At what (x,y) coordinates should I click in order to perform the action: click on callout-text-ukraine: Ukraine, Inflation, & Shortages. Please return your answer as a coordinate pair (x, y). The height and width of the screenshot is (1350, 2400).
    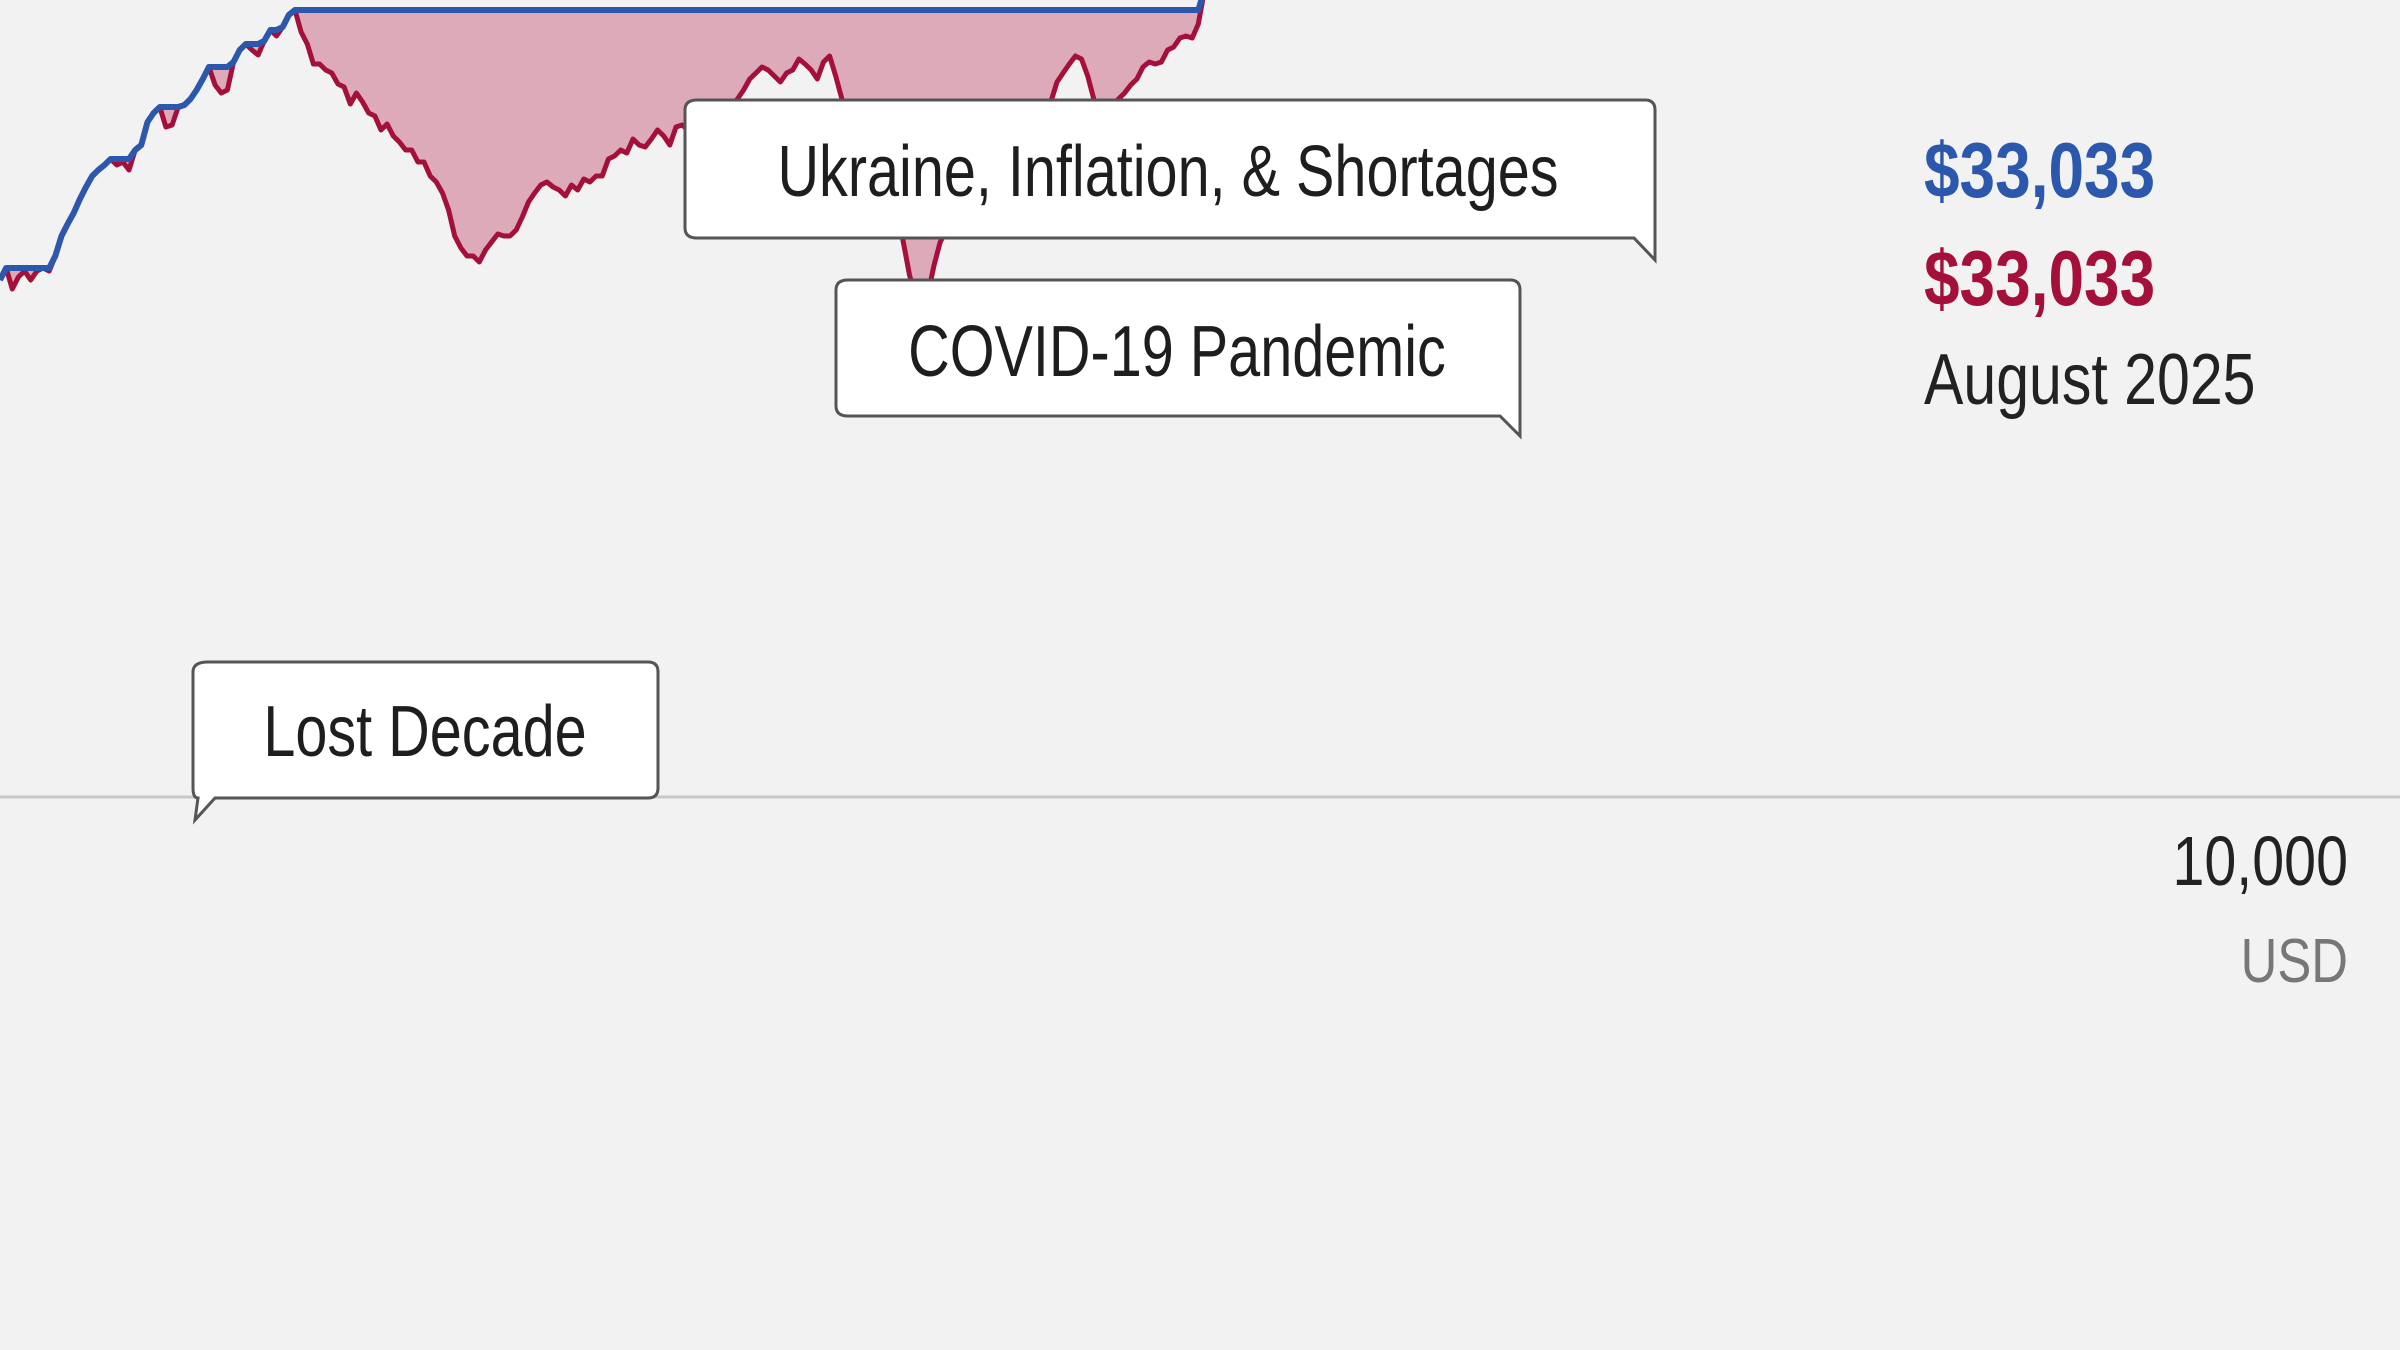
    Looking at the image, I should click on (1167, 171).